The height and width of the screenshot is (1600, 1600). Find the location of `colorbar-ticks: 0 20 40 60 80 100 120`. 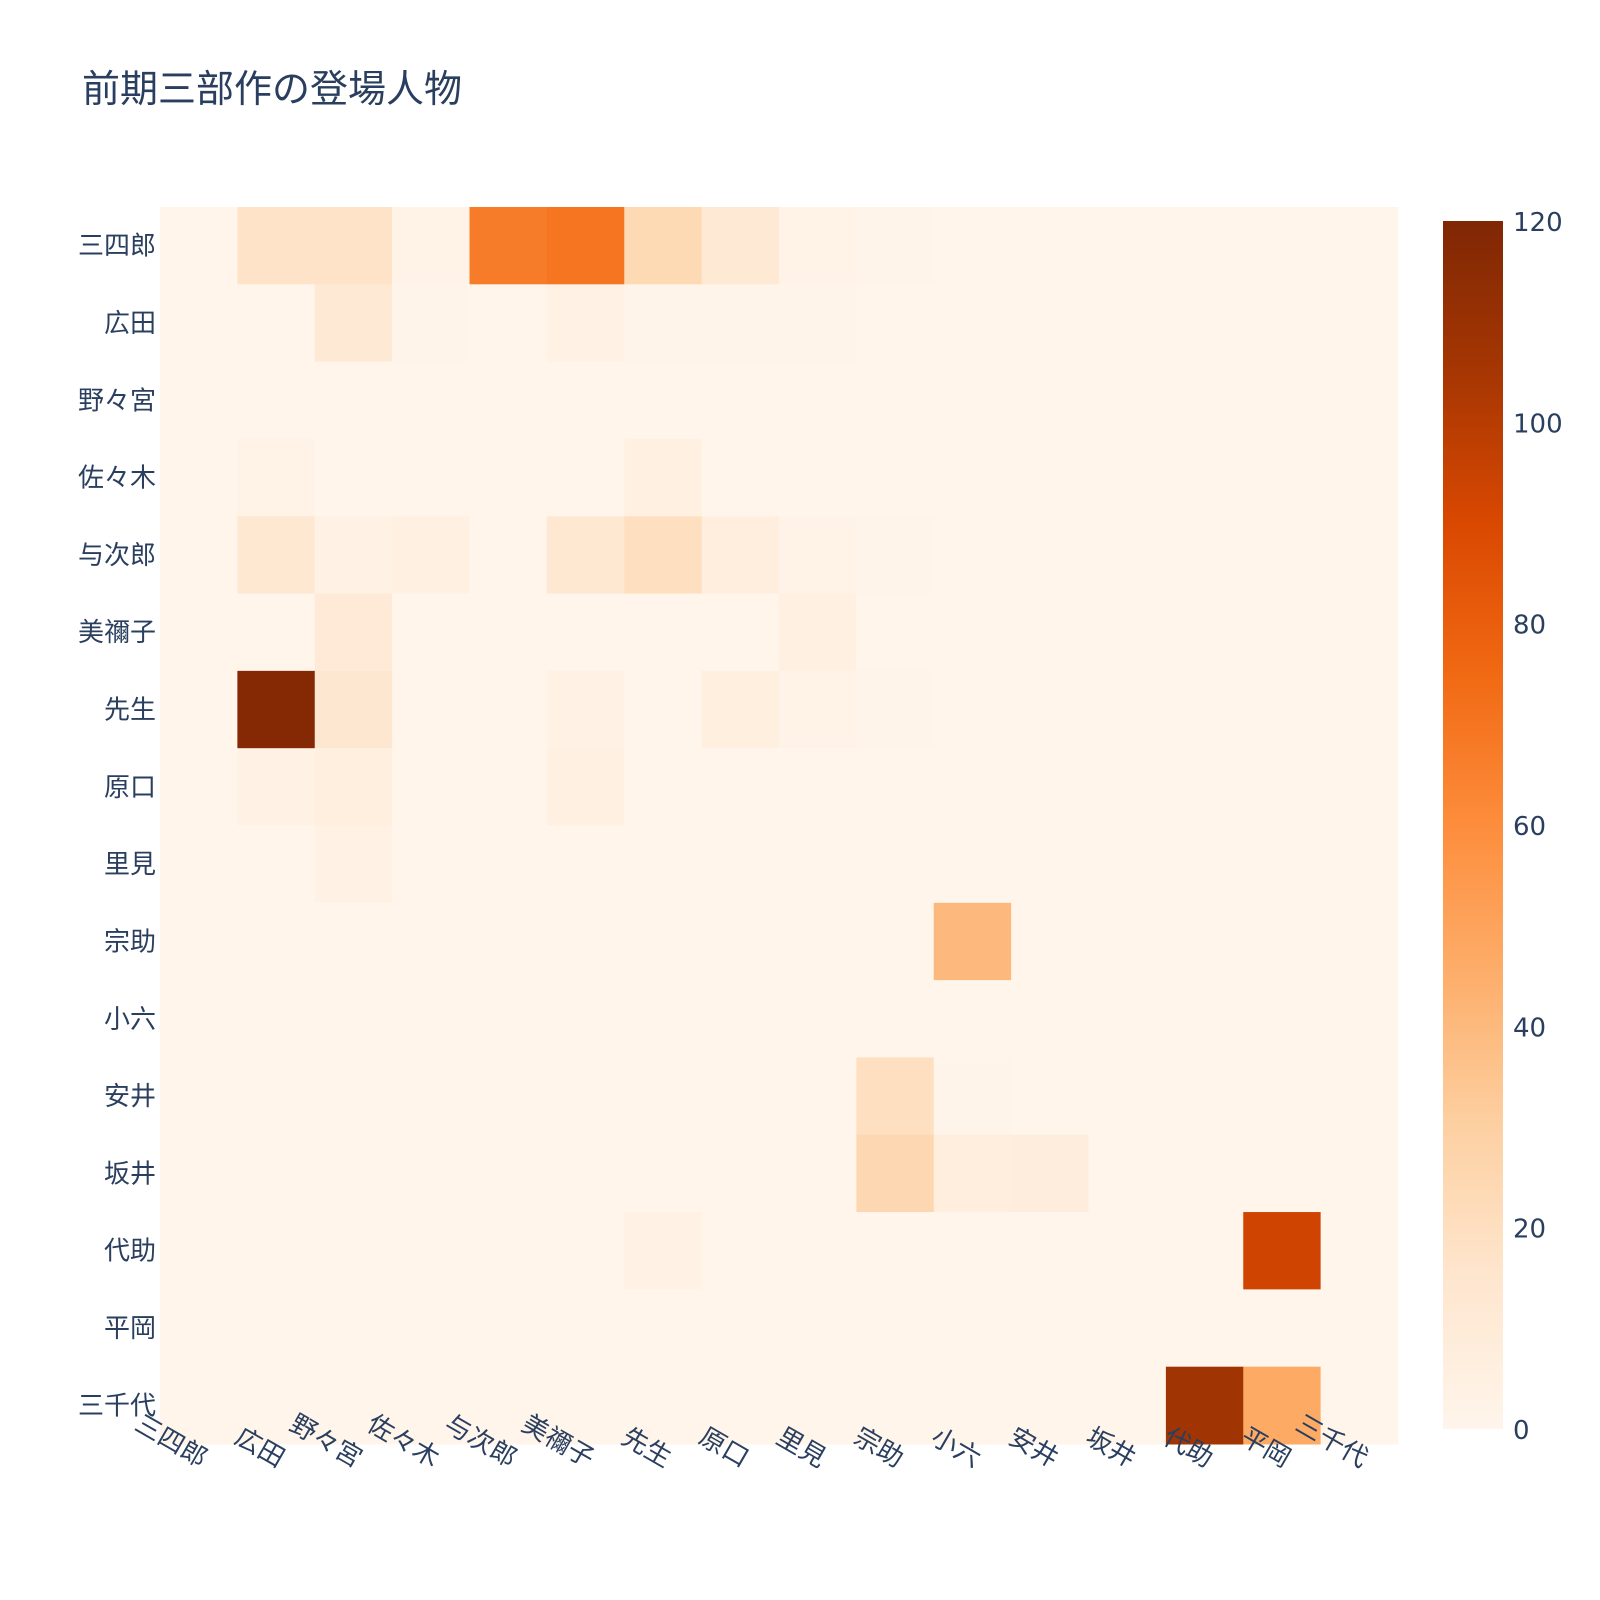

colorbar-ticks: 0 20 40 60 80 100 120 is located at coordinates (1538, 827).